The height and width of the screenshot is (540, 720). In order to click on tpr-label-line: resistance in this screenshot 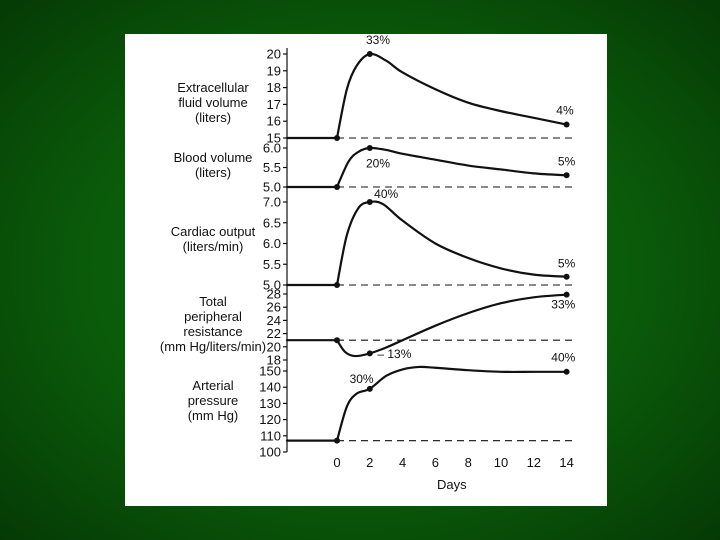, I will do `click(212, 331)`.